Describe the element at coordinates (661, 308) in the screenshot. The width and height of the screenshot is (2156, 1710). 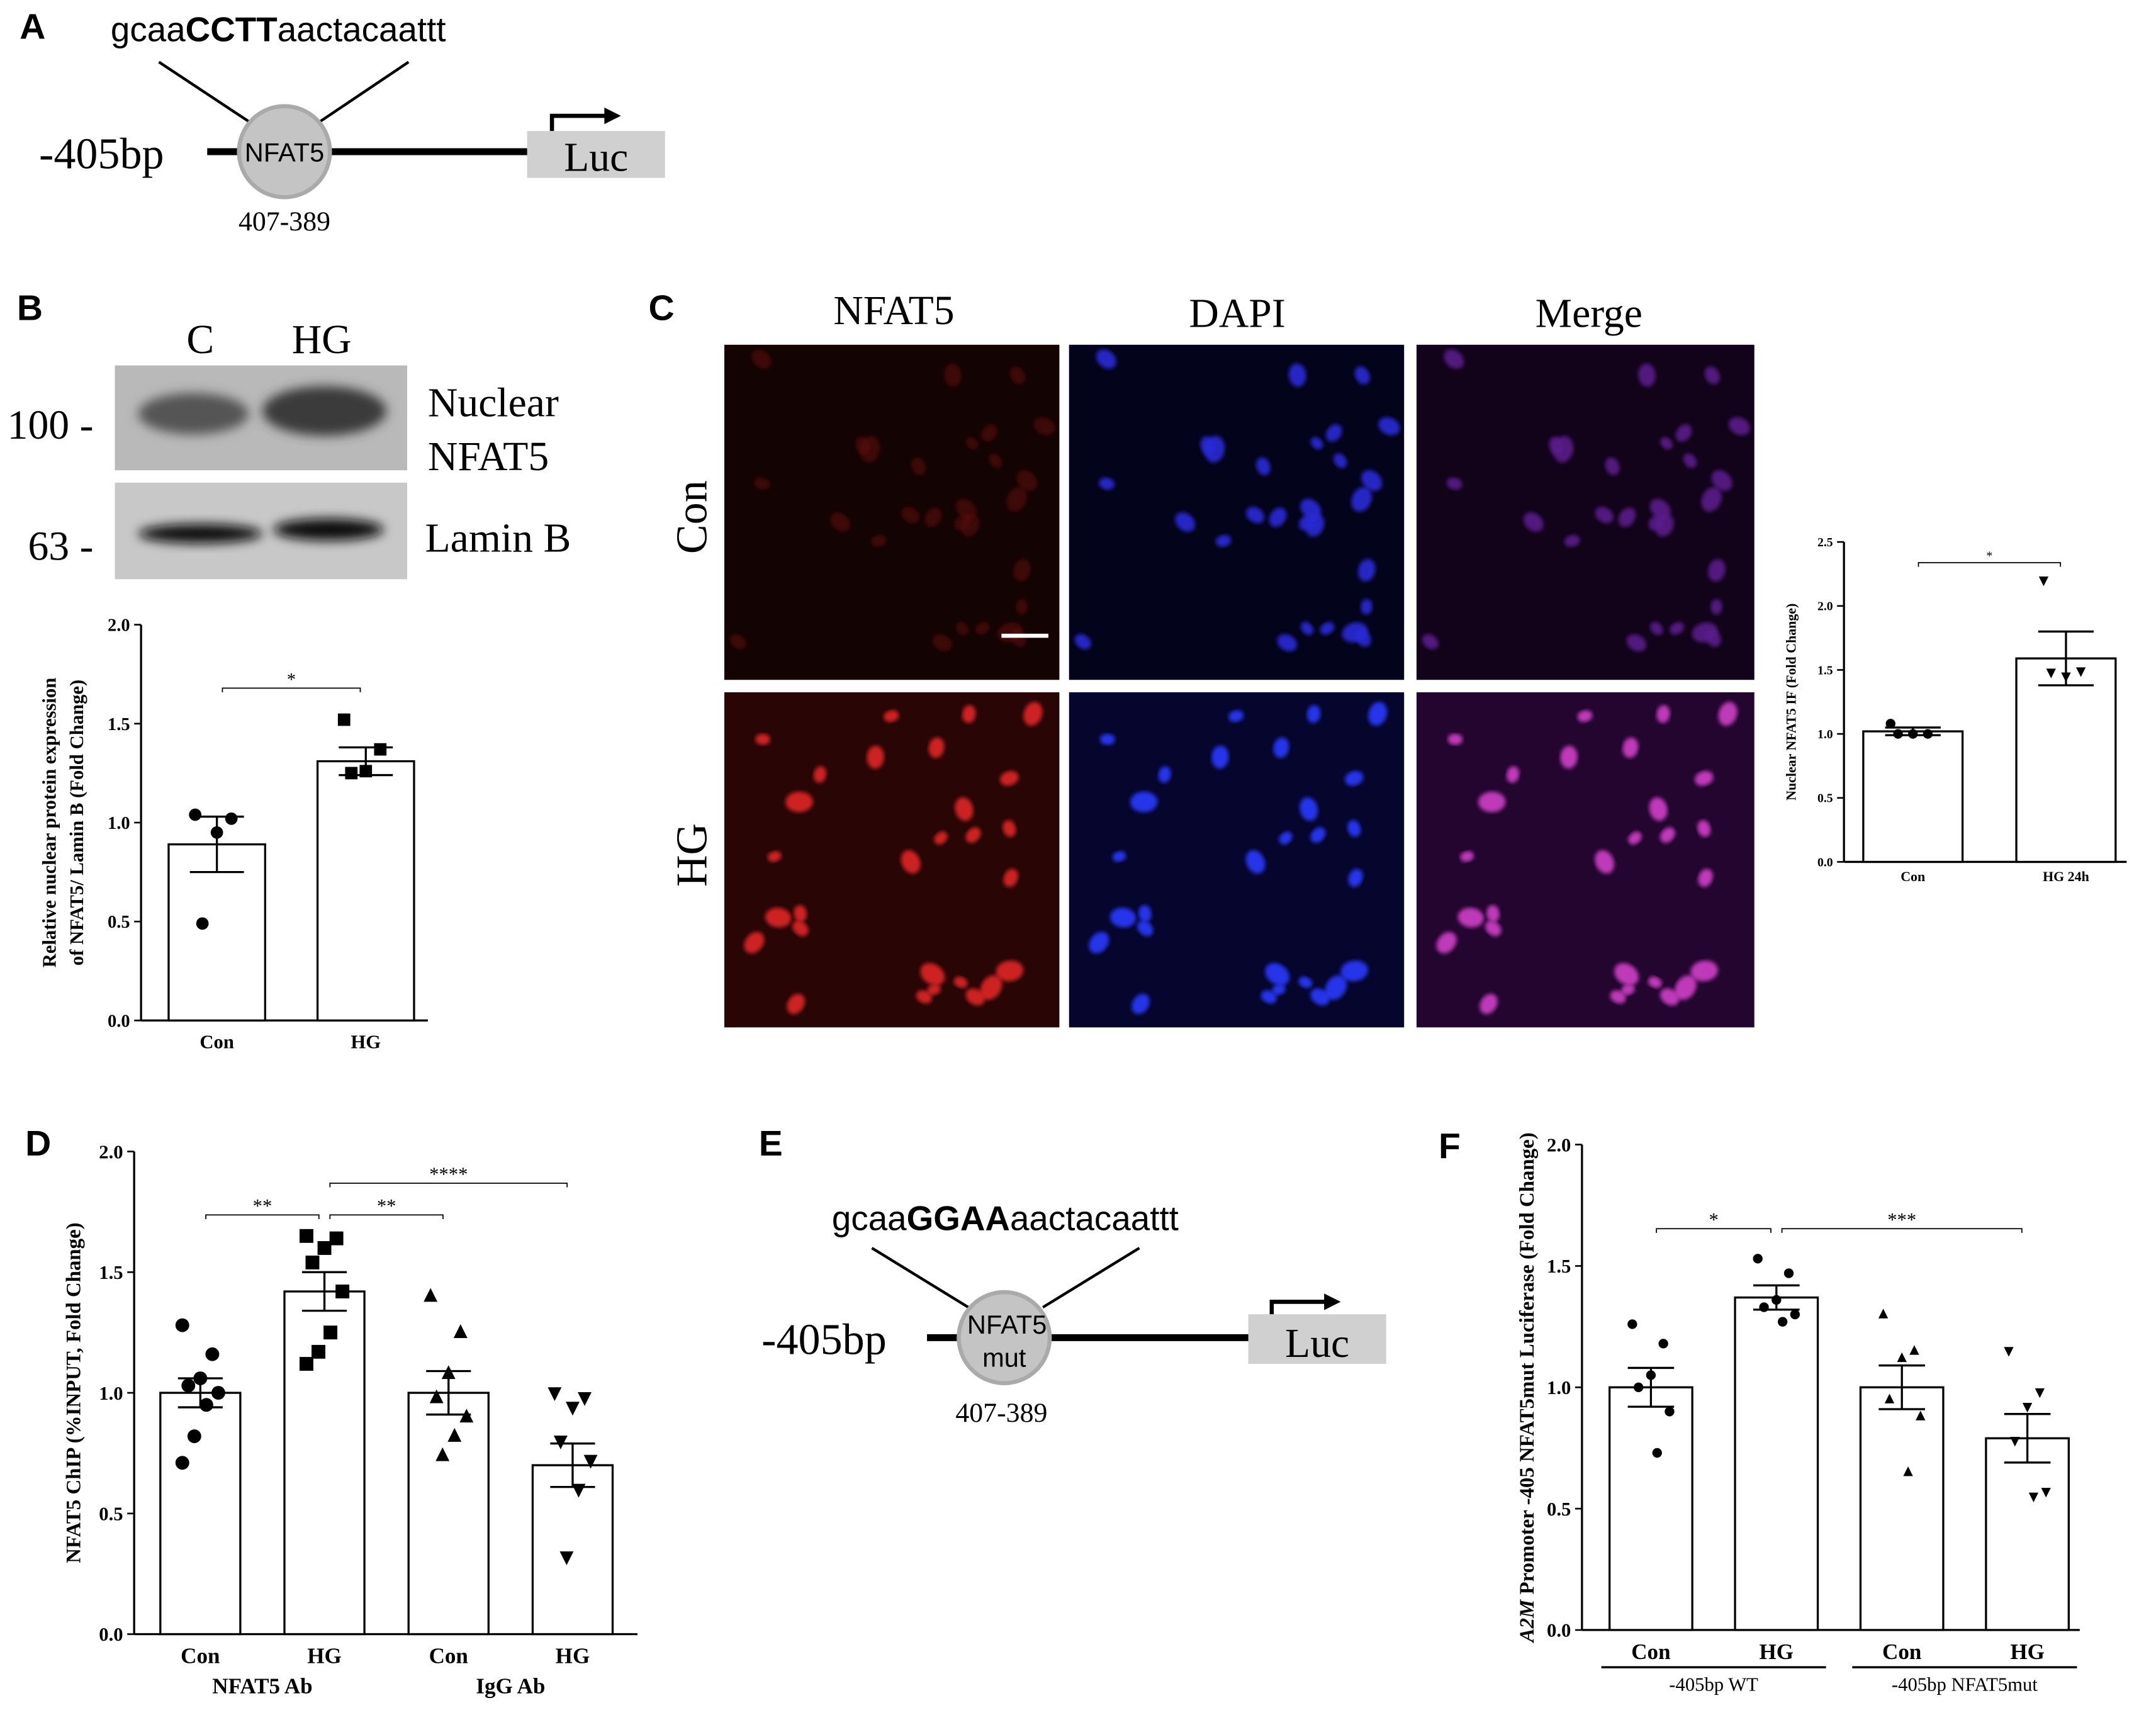
I see `panel-label: C` at that location.